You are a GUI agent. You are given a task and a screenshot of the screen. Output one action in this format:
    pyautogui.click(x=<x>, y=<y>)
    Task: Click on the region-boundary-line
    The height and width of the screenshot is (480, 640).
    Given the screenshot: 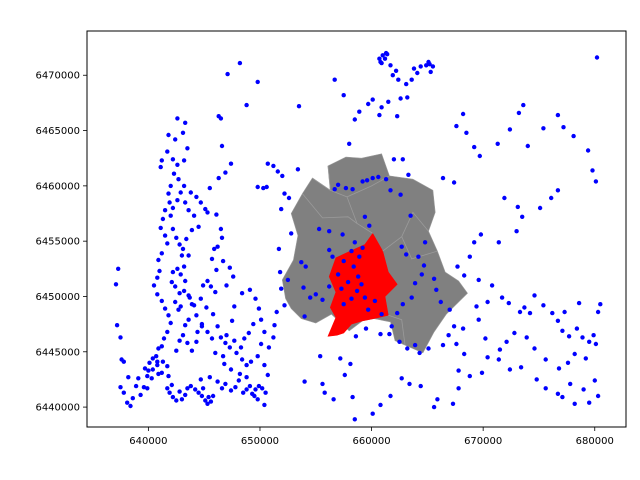 What is the action you would take?
    pyautogui.click(x=360, y=186)
    